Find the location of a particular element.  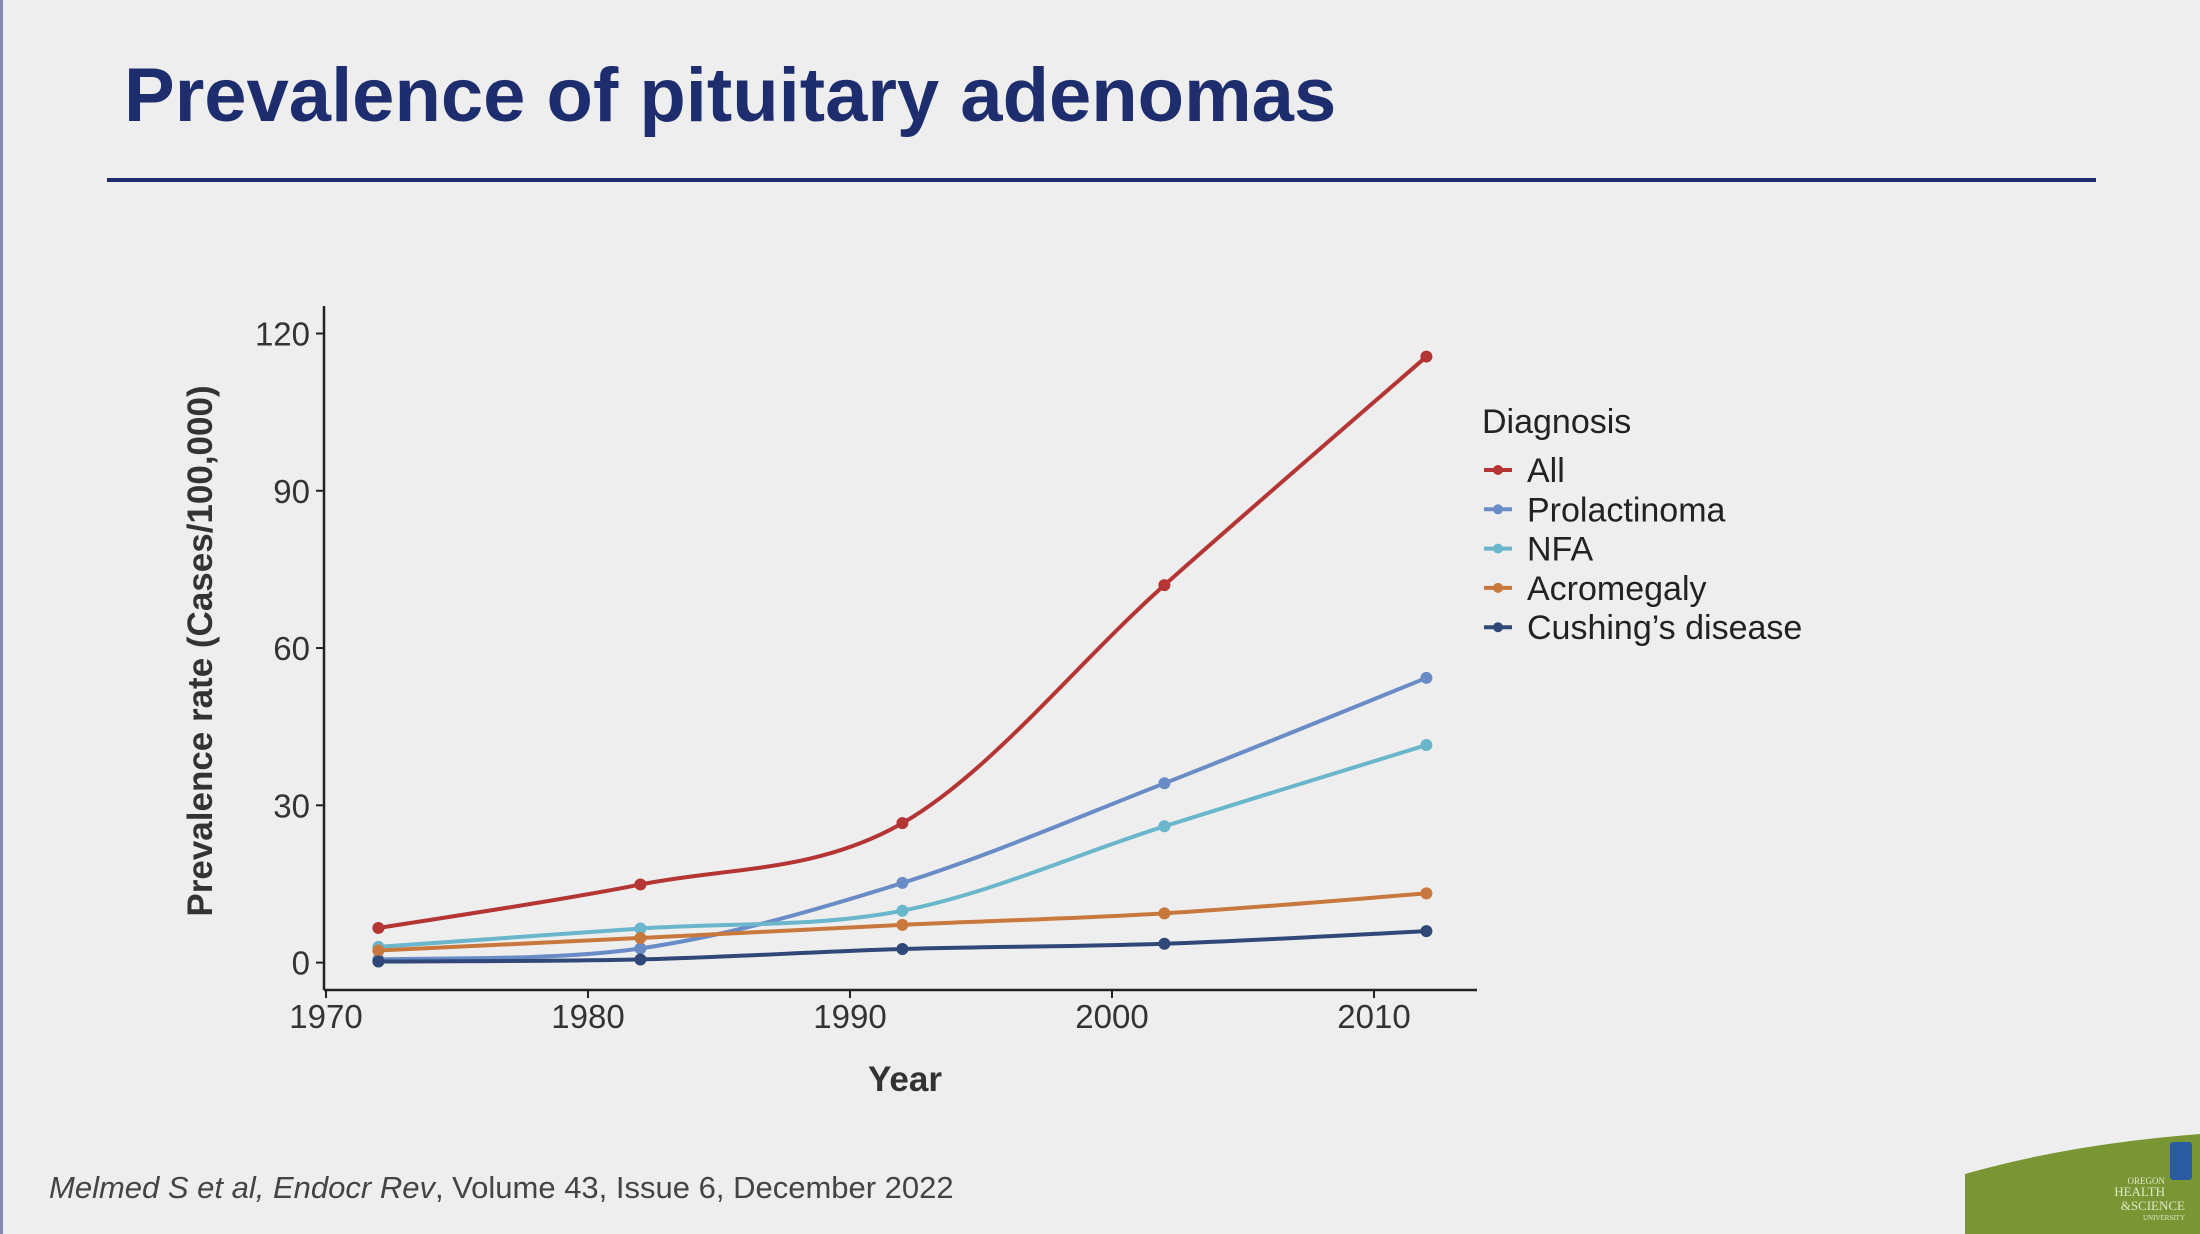

x-tick-label: 2010 is located at coordinates (1373, 1016).